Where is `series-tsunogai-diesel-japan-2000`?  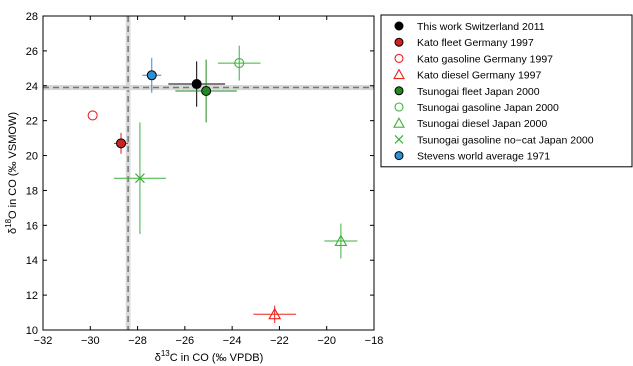
series-tsunogai-diesel-japan-2000 is located at coordinates (341, 241).